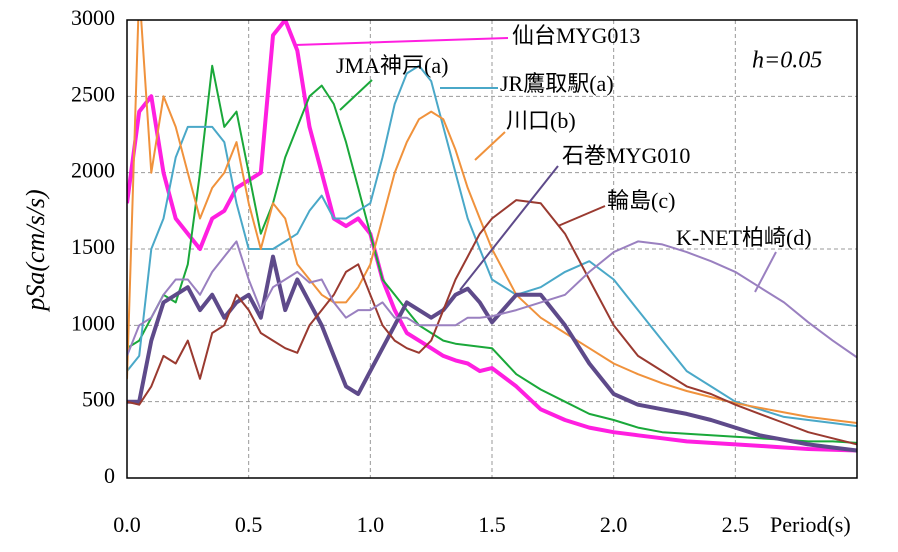 This screenshot has height=552, width=898. What do you see at coordinates (787, 61) in the screenshot?
I see `annotation: h=0.05` at bounding box center [787, 61].